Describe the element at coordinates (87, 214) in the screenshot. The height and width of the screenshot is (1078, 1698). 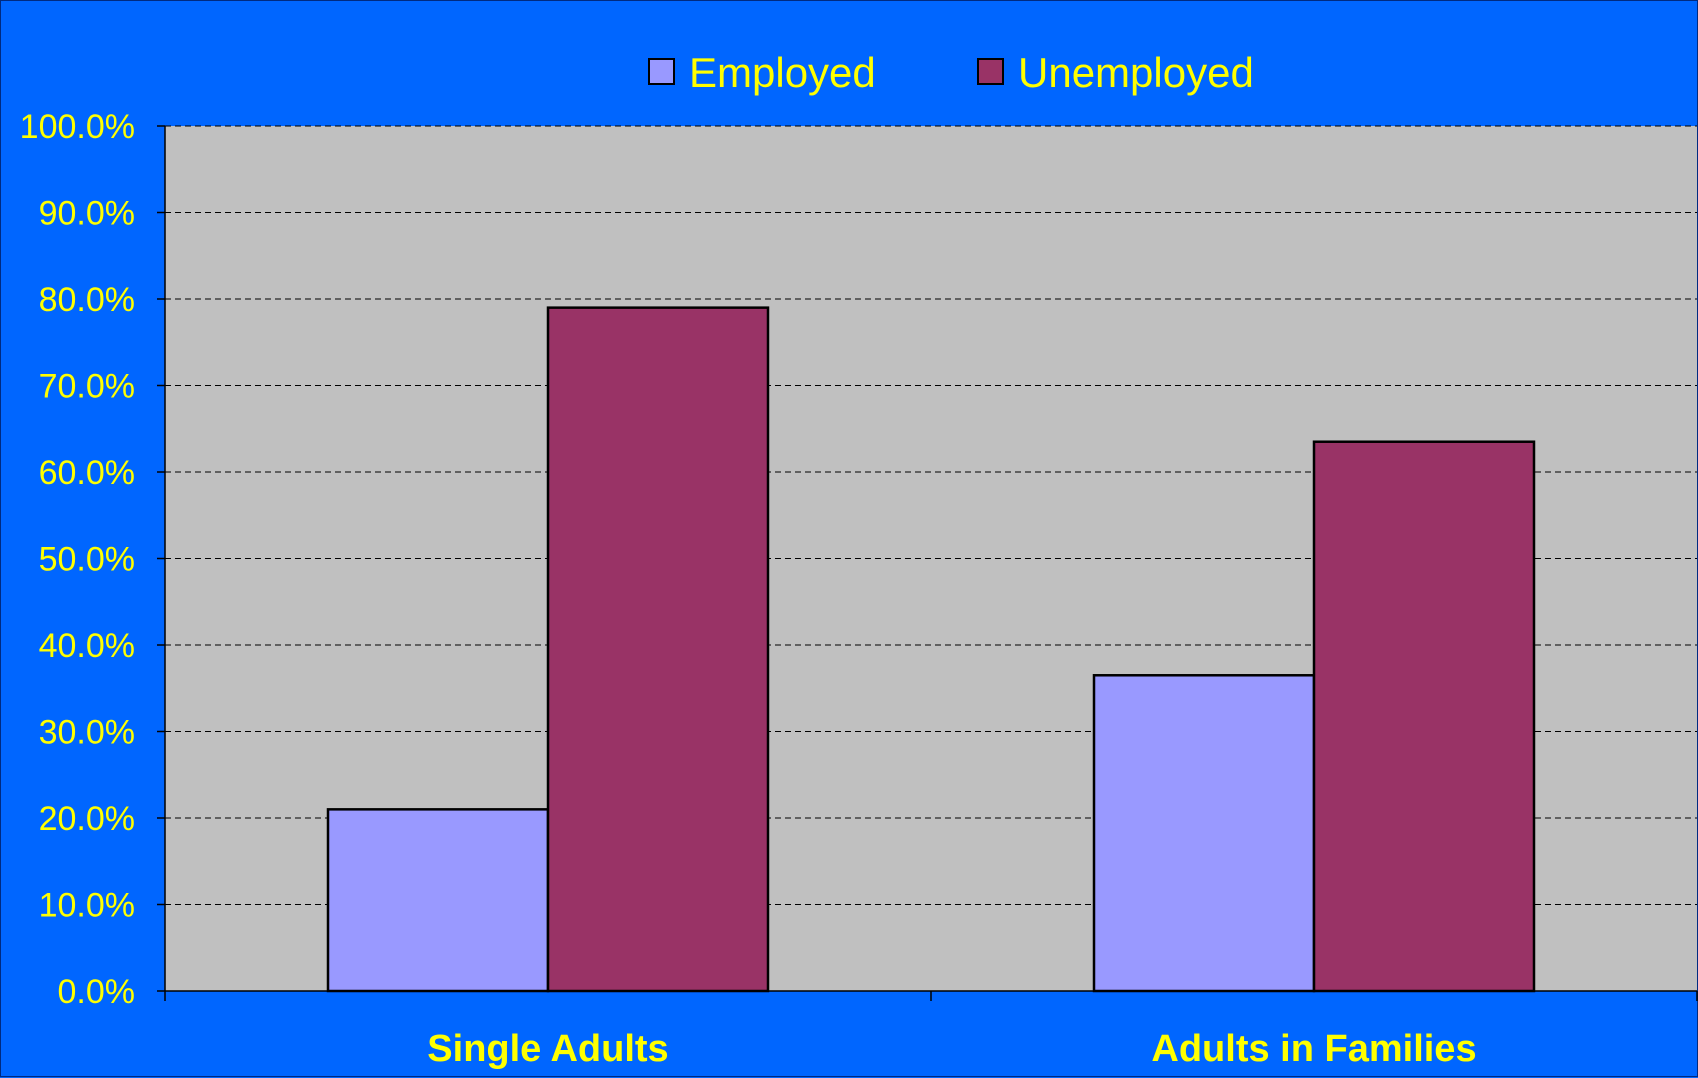
I see `y-tick-label: 90.0%` at that location.